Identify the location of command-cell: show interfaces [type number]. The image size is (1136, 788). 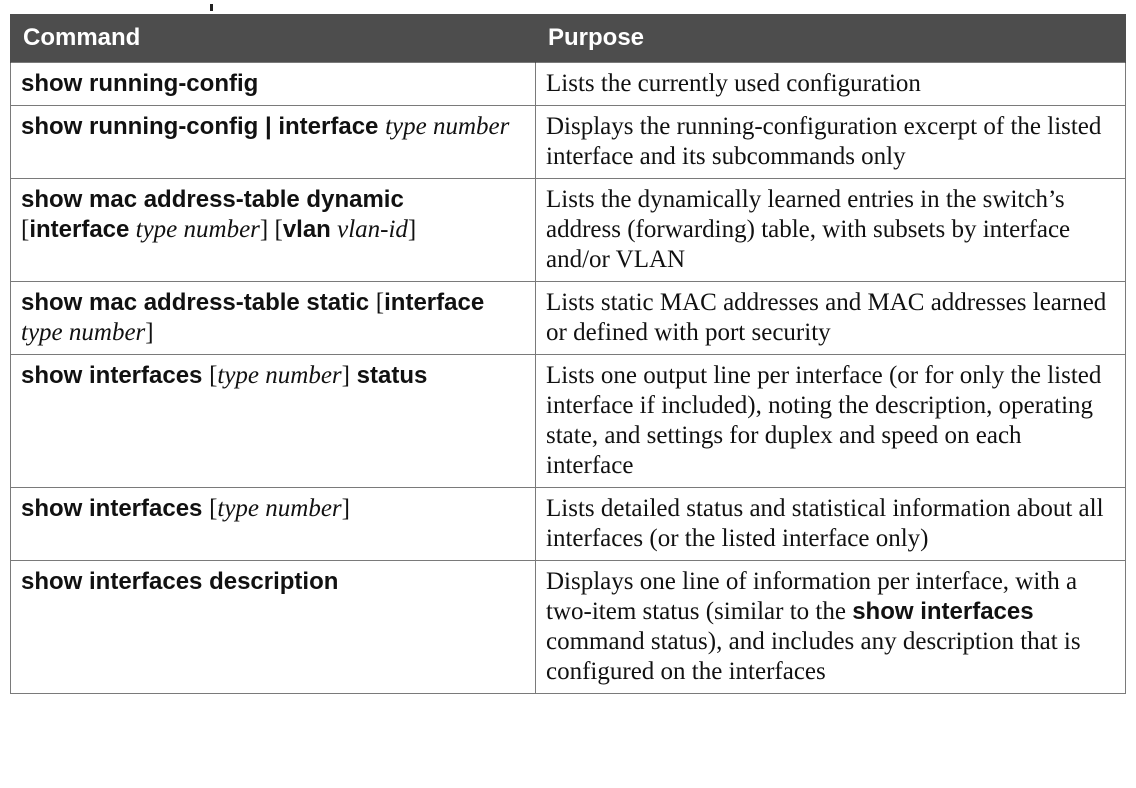
(273, 524).